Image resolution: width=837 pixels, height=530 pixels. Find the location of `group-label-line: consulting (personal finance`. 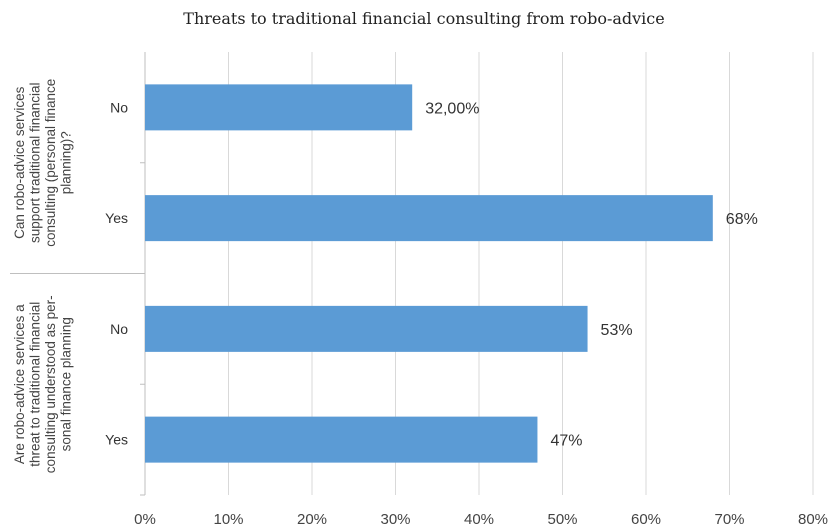

group-label-line: consulting (personal finance is located at coordinates (50, 163).